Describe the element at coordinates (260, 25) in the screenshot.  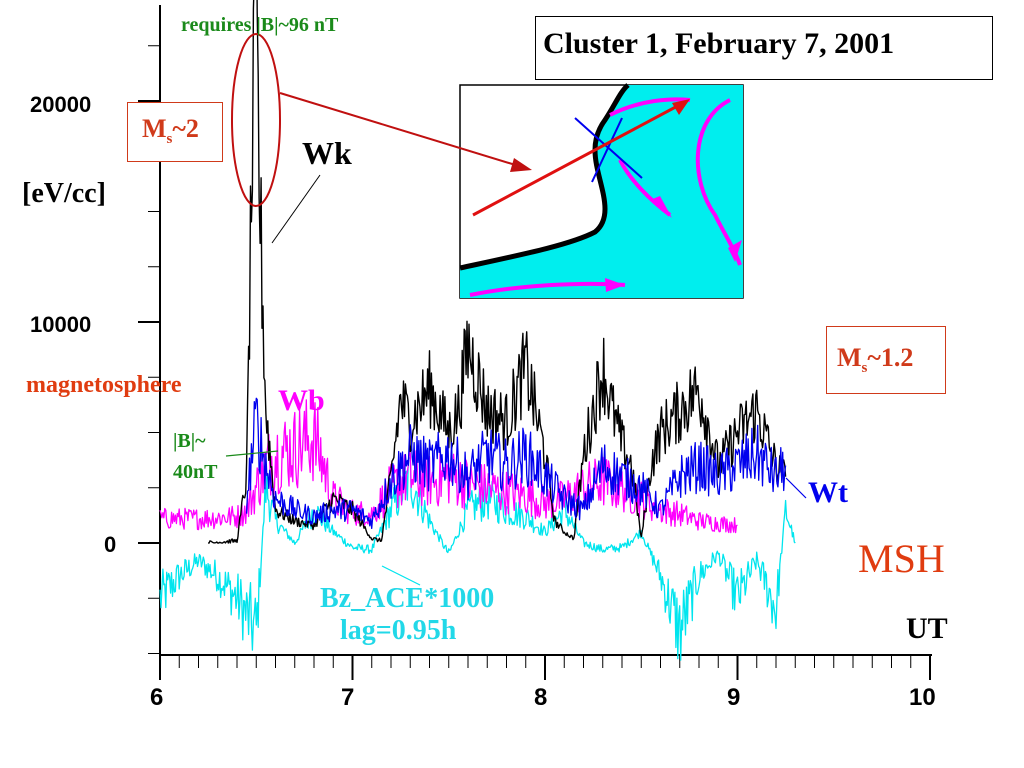
I see `annotation-requires-b: requires |B|~96 nT` at that location.